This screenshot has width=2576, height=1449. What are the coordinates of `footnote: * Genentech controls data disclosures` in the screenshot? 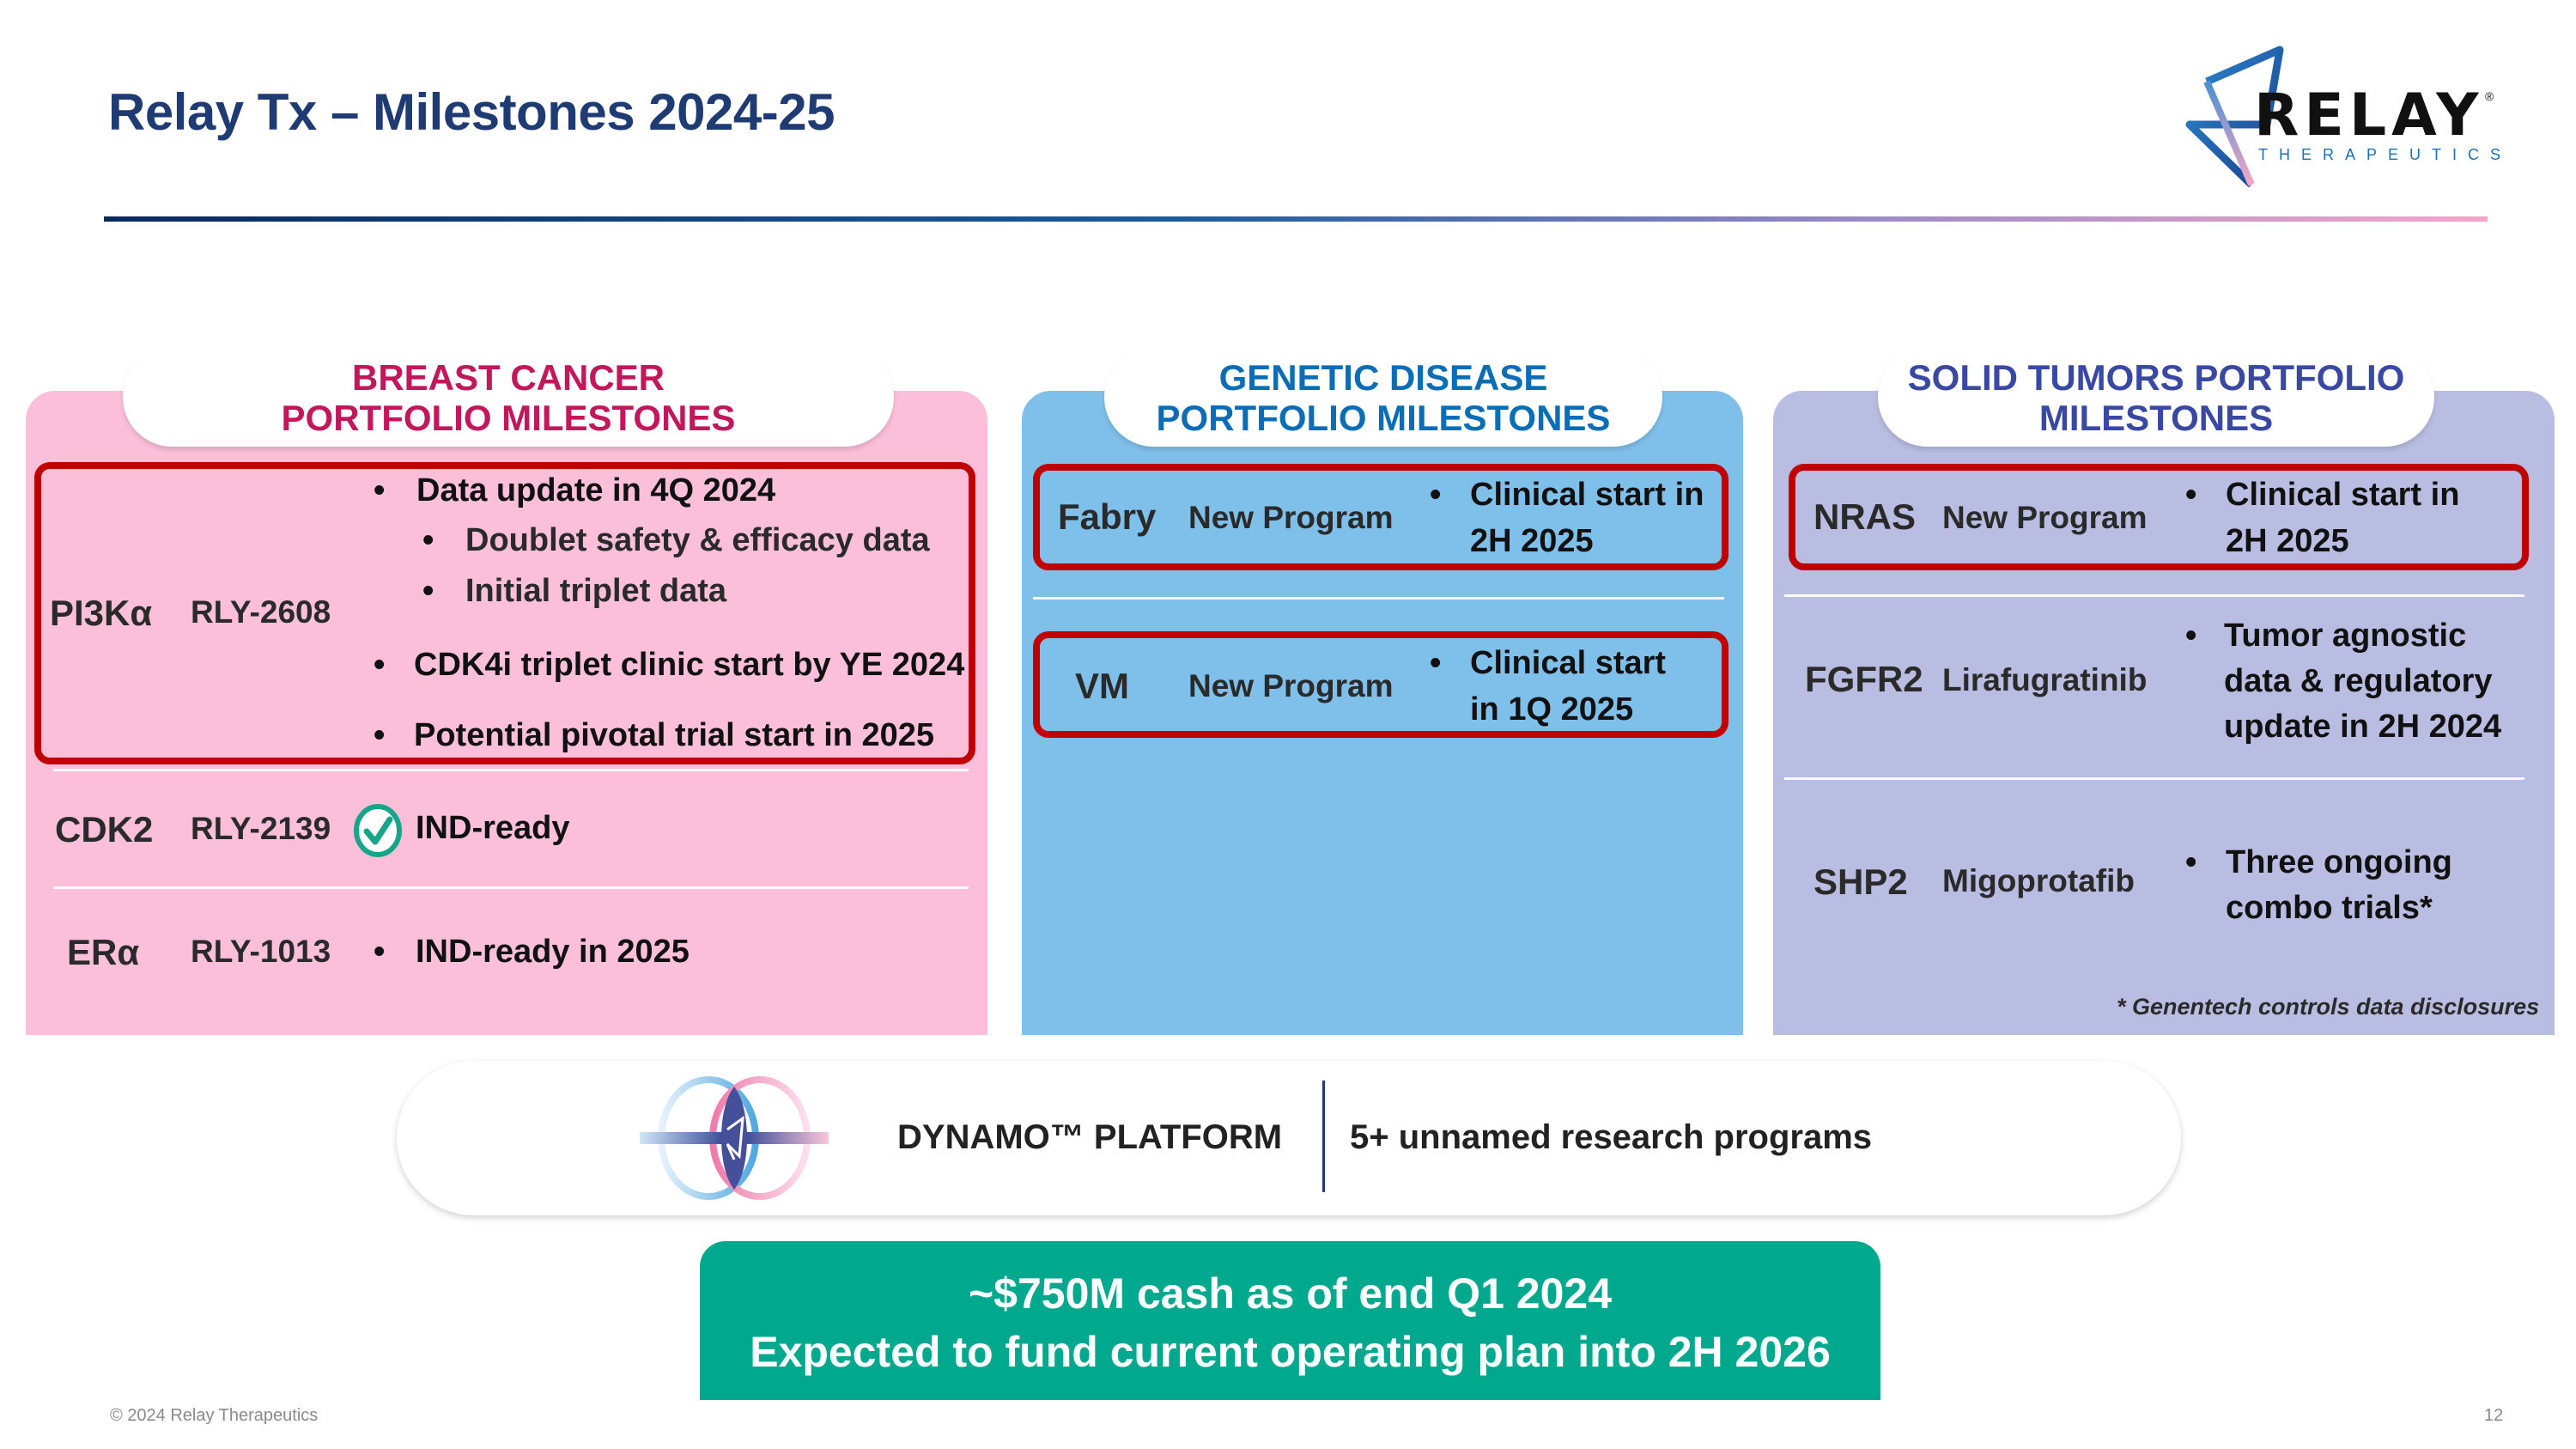 It's located at (2328, 1007).